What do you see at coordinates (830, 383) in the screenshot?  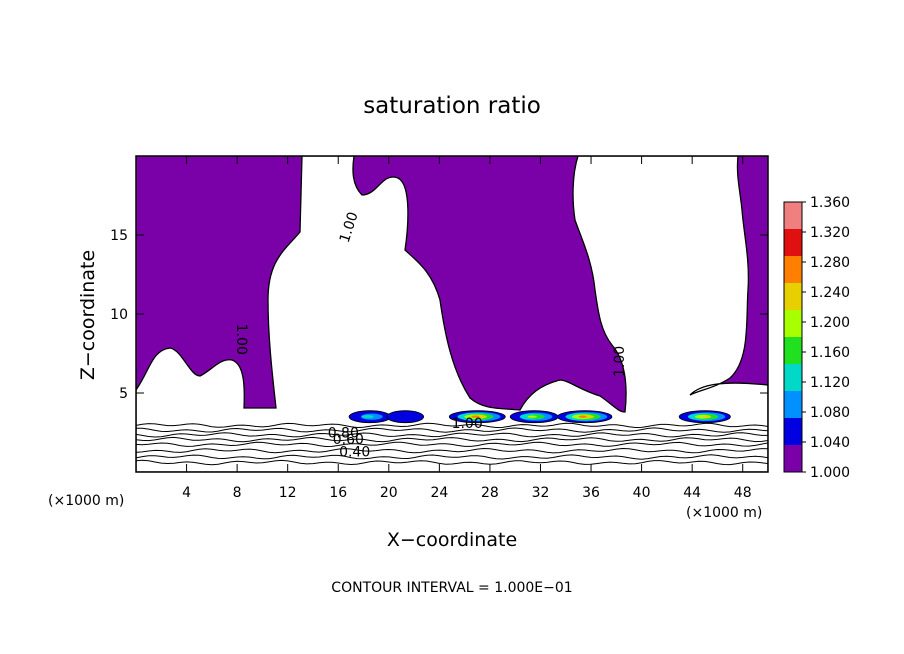 I see `colorbar-label: 1.120` at bounding box center [830, 383].